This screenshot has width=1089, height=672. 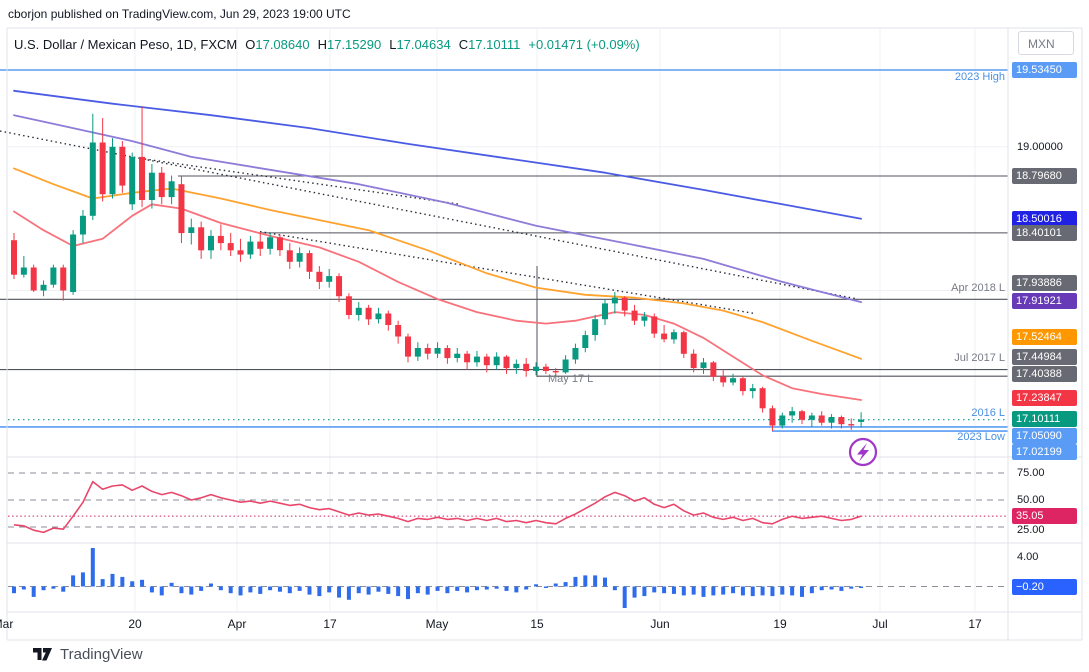 What do you see at coordinates (437, 507) in the screenshot?
I see `rsi-line` at bounding box center [437, 507].